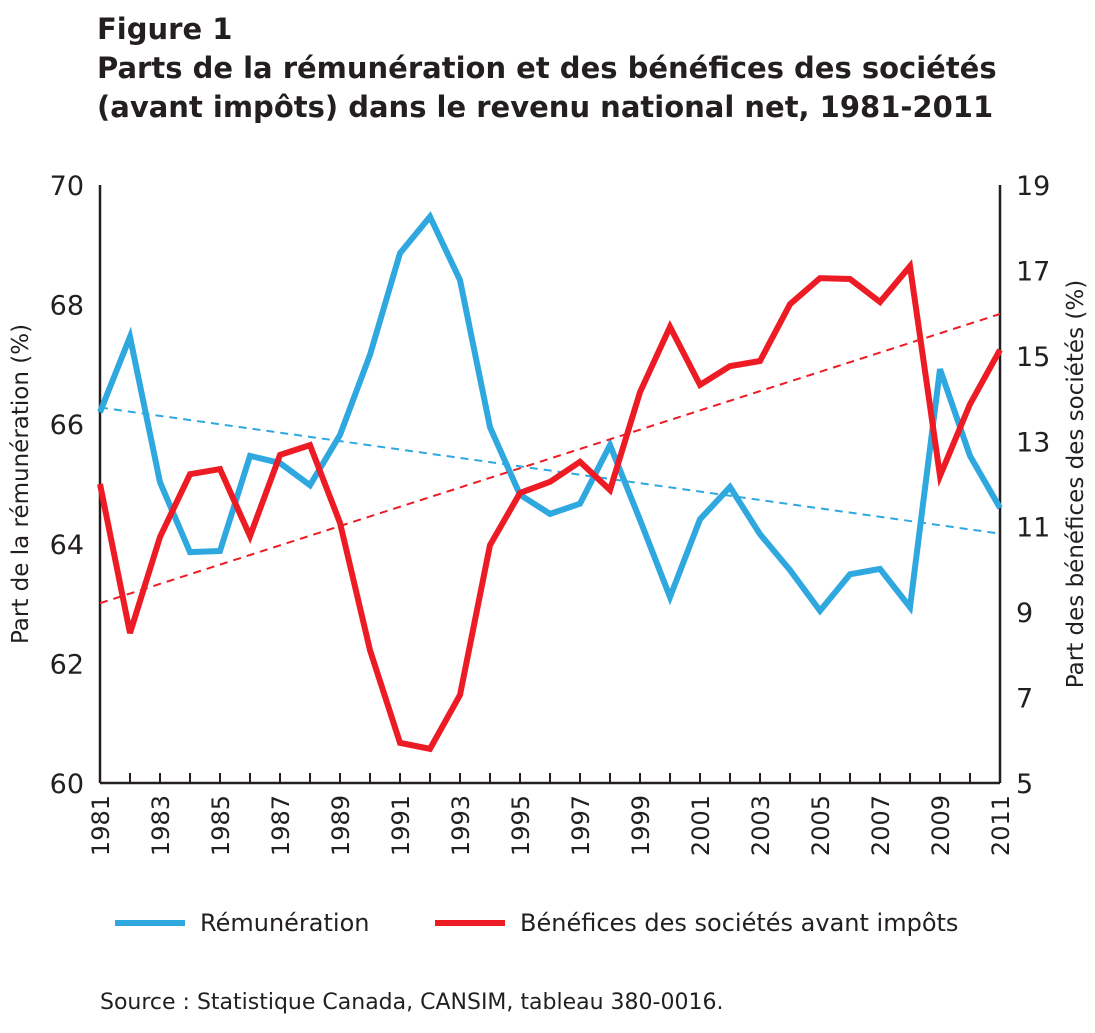 The image size is (1095, 1033). Describe the element at coordinates (67, 545) in the screenshot. I see `y-tick-label: 64` at that location.